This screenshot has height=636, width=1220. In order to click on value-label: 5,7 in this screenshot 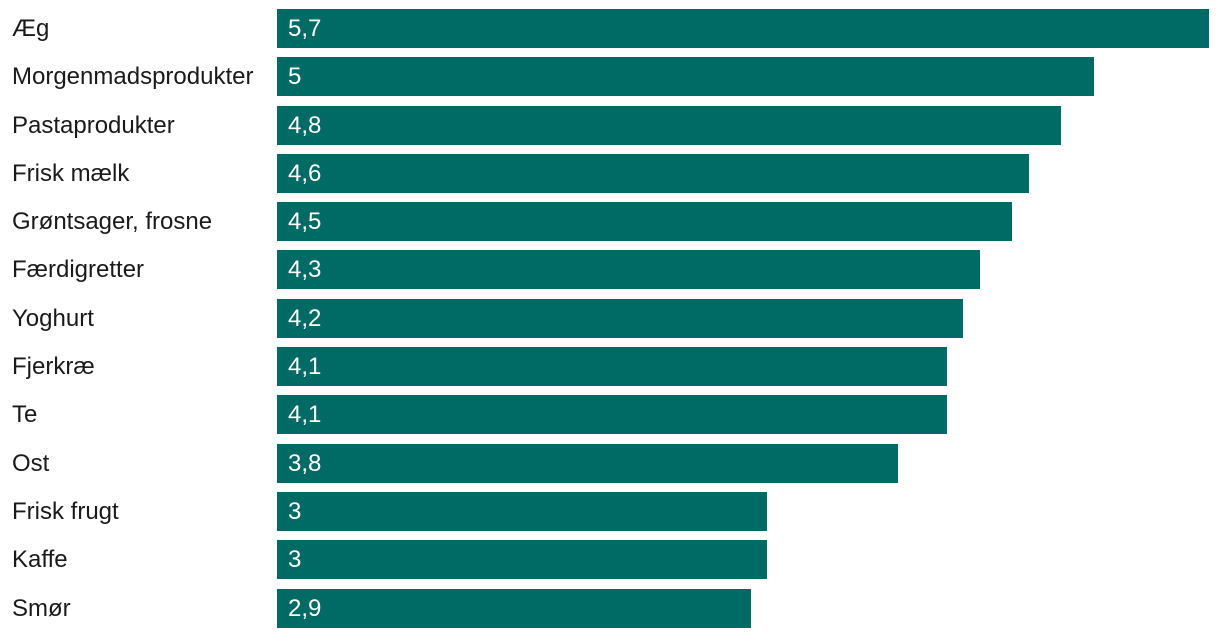, I will do `click(305, 28)`.